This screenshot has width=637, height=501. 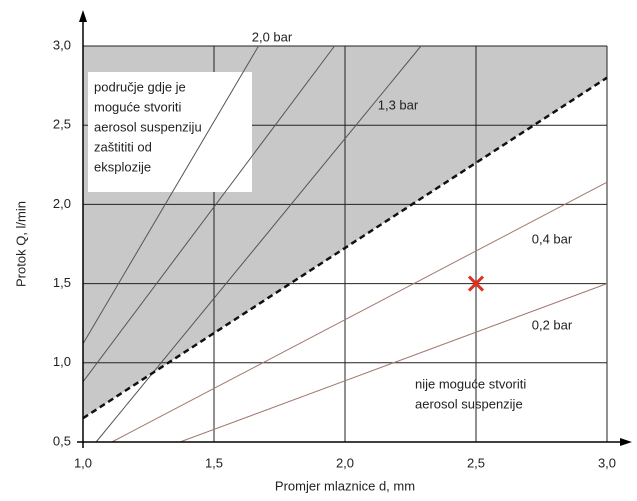 I want to click on y-tick-label: 3,0, so click(x=62, y=44).